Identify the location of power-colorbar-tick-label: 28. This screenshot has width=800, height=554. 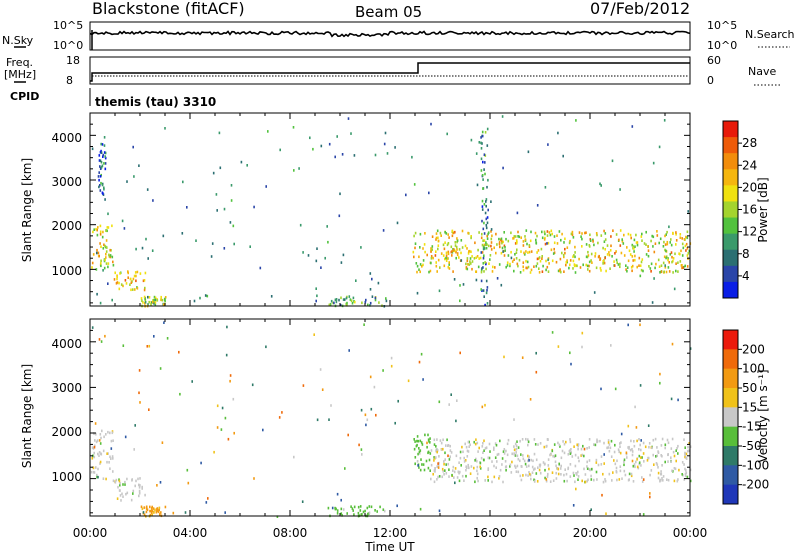
(749, 143).